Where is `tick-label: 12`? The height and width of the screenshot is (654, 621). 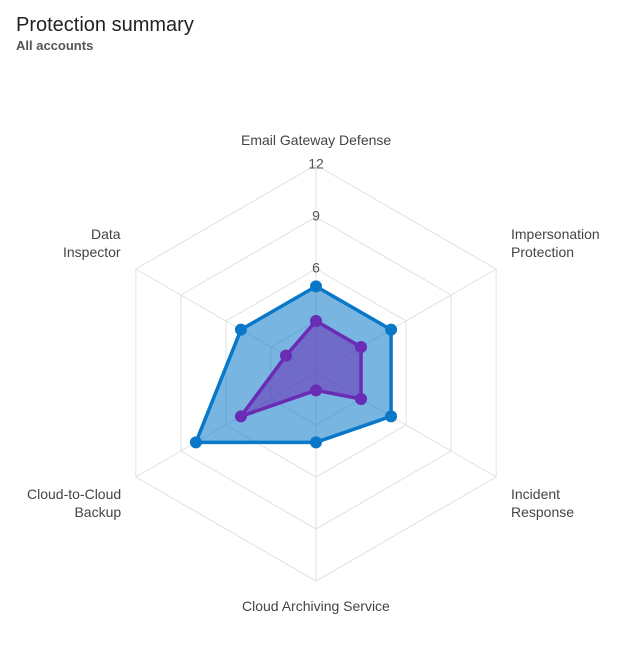 tick-label: 12 is located at coordinates (316, 164).